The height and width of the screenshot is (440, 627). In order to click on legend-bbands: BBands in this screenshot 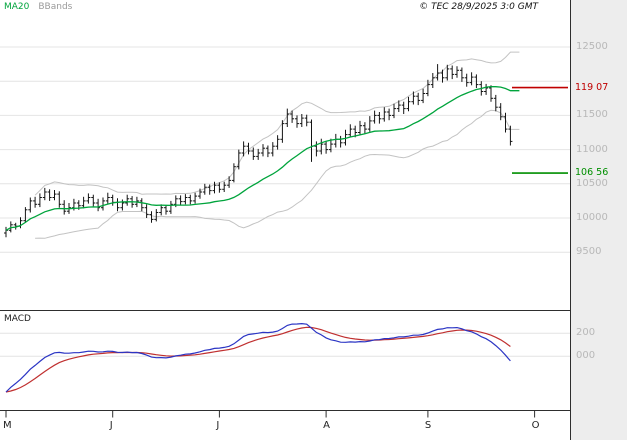, I will do `click(55, 7)`.